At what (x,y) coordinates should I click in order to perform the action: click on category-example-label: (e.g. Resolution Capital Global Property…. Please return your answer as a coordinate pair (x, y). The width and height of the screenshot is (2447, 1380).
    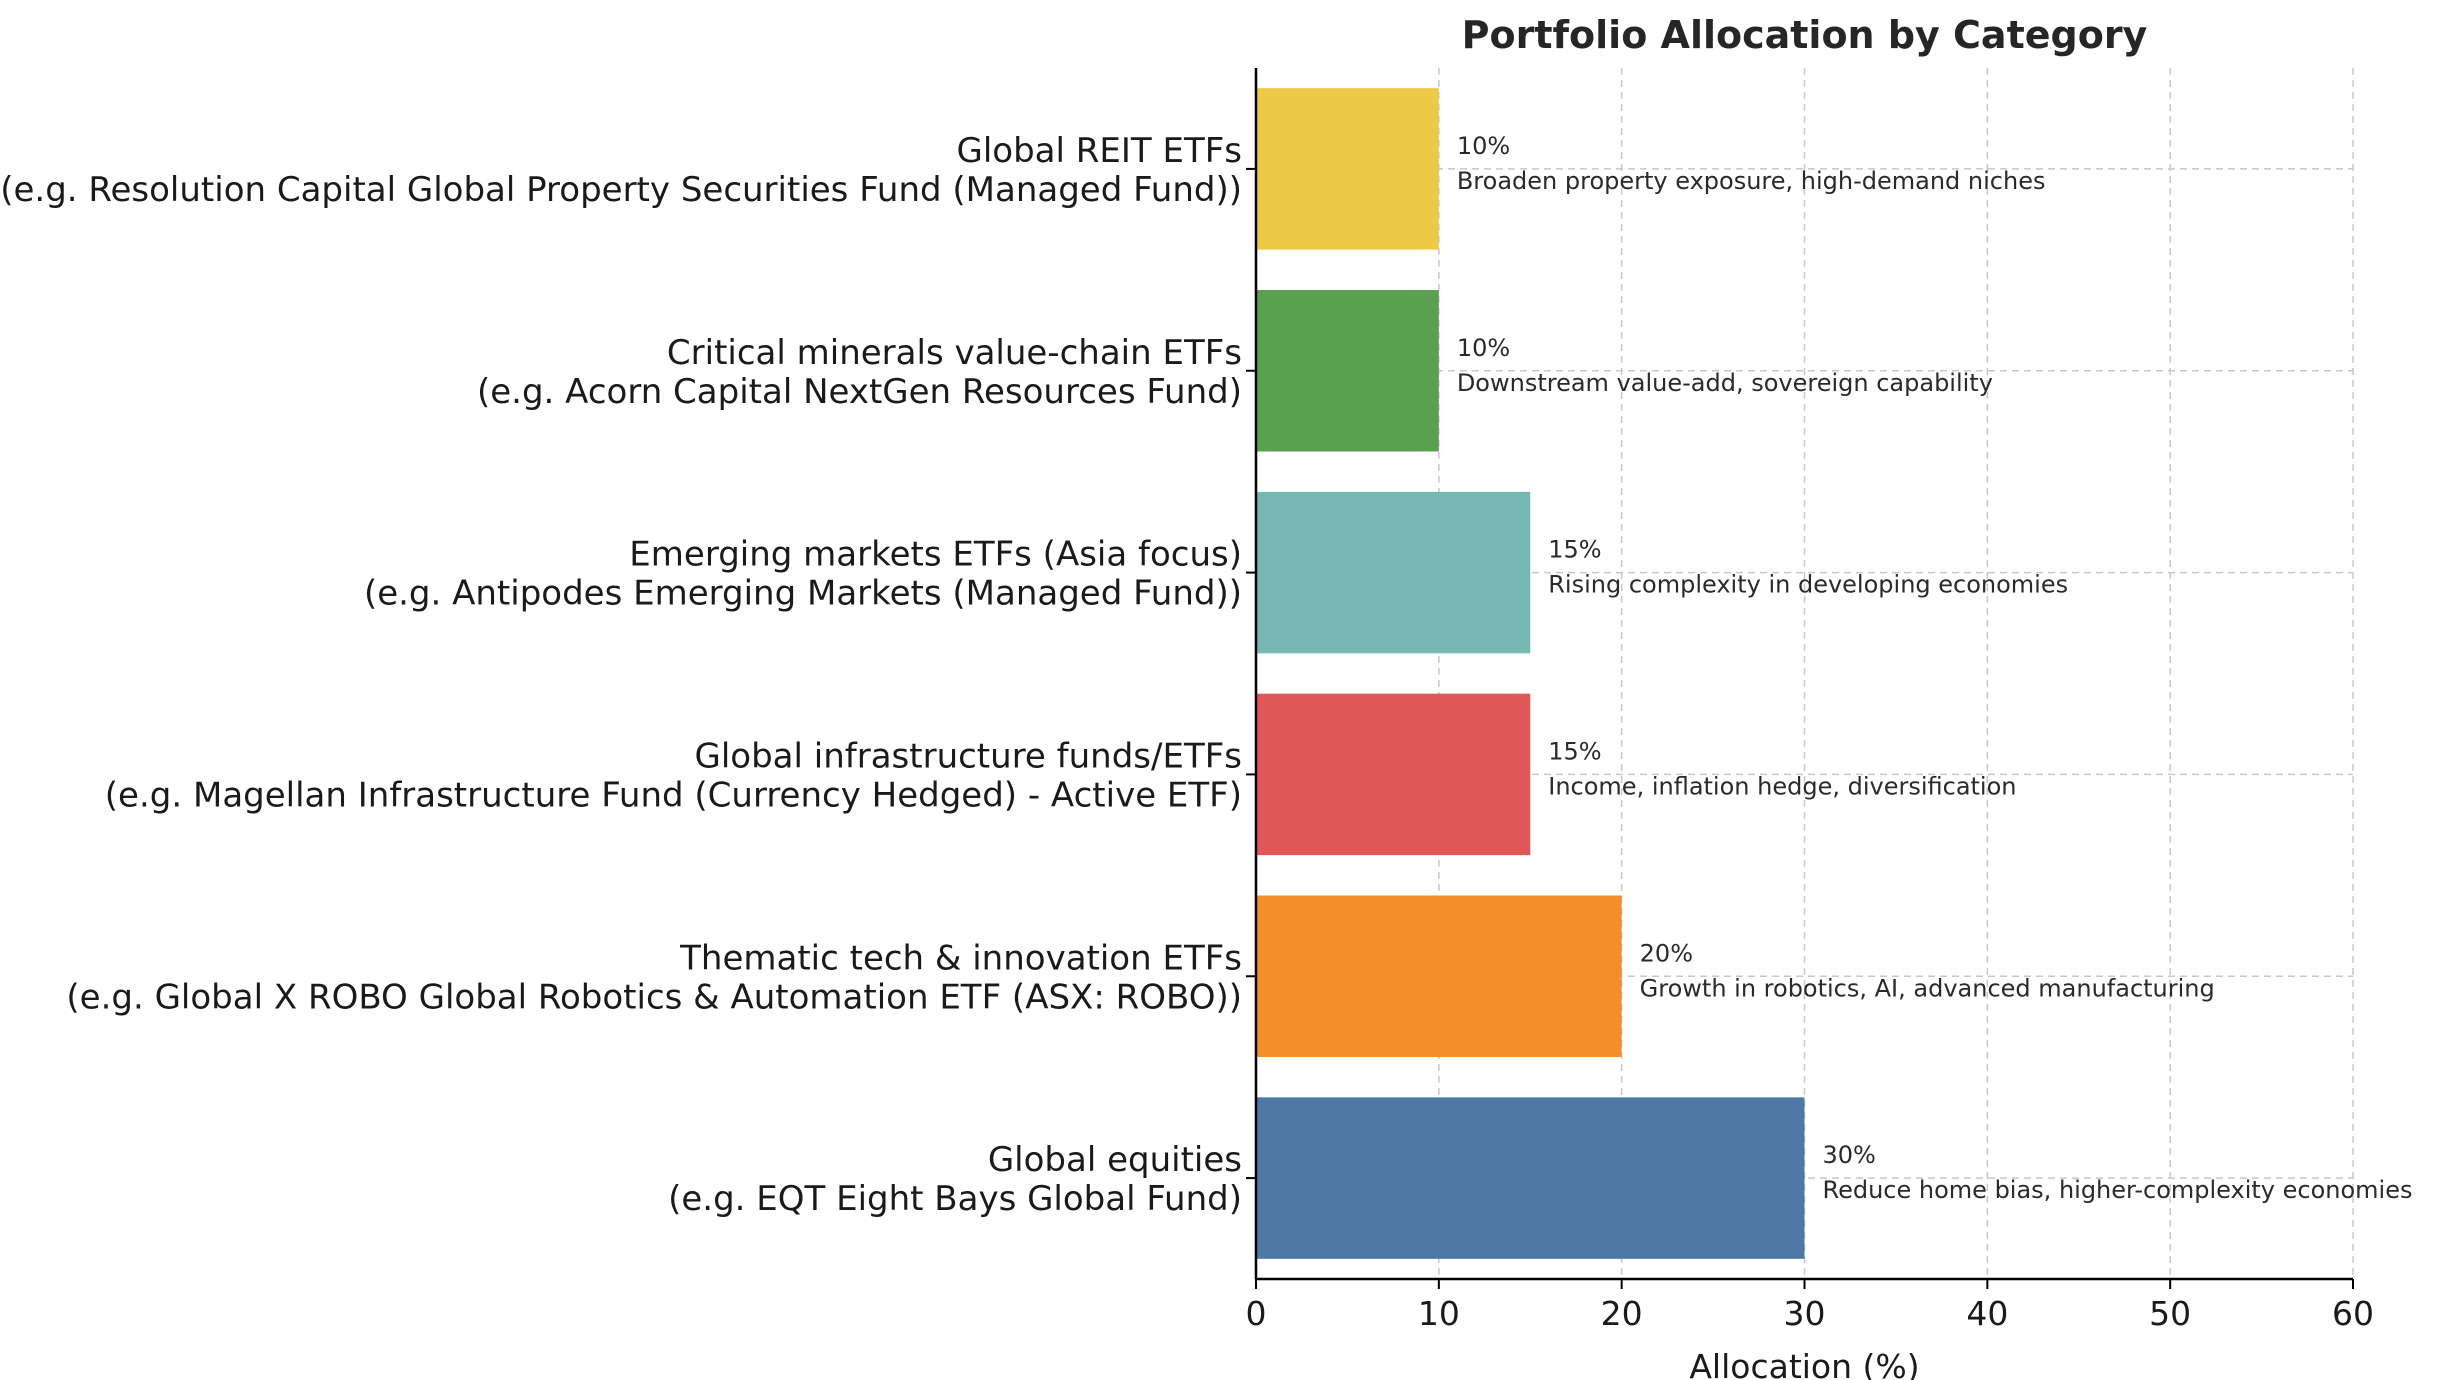
    Looking at the image, I should click on (621, 190).